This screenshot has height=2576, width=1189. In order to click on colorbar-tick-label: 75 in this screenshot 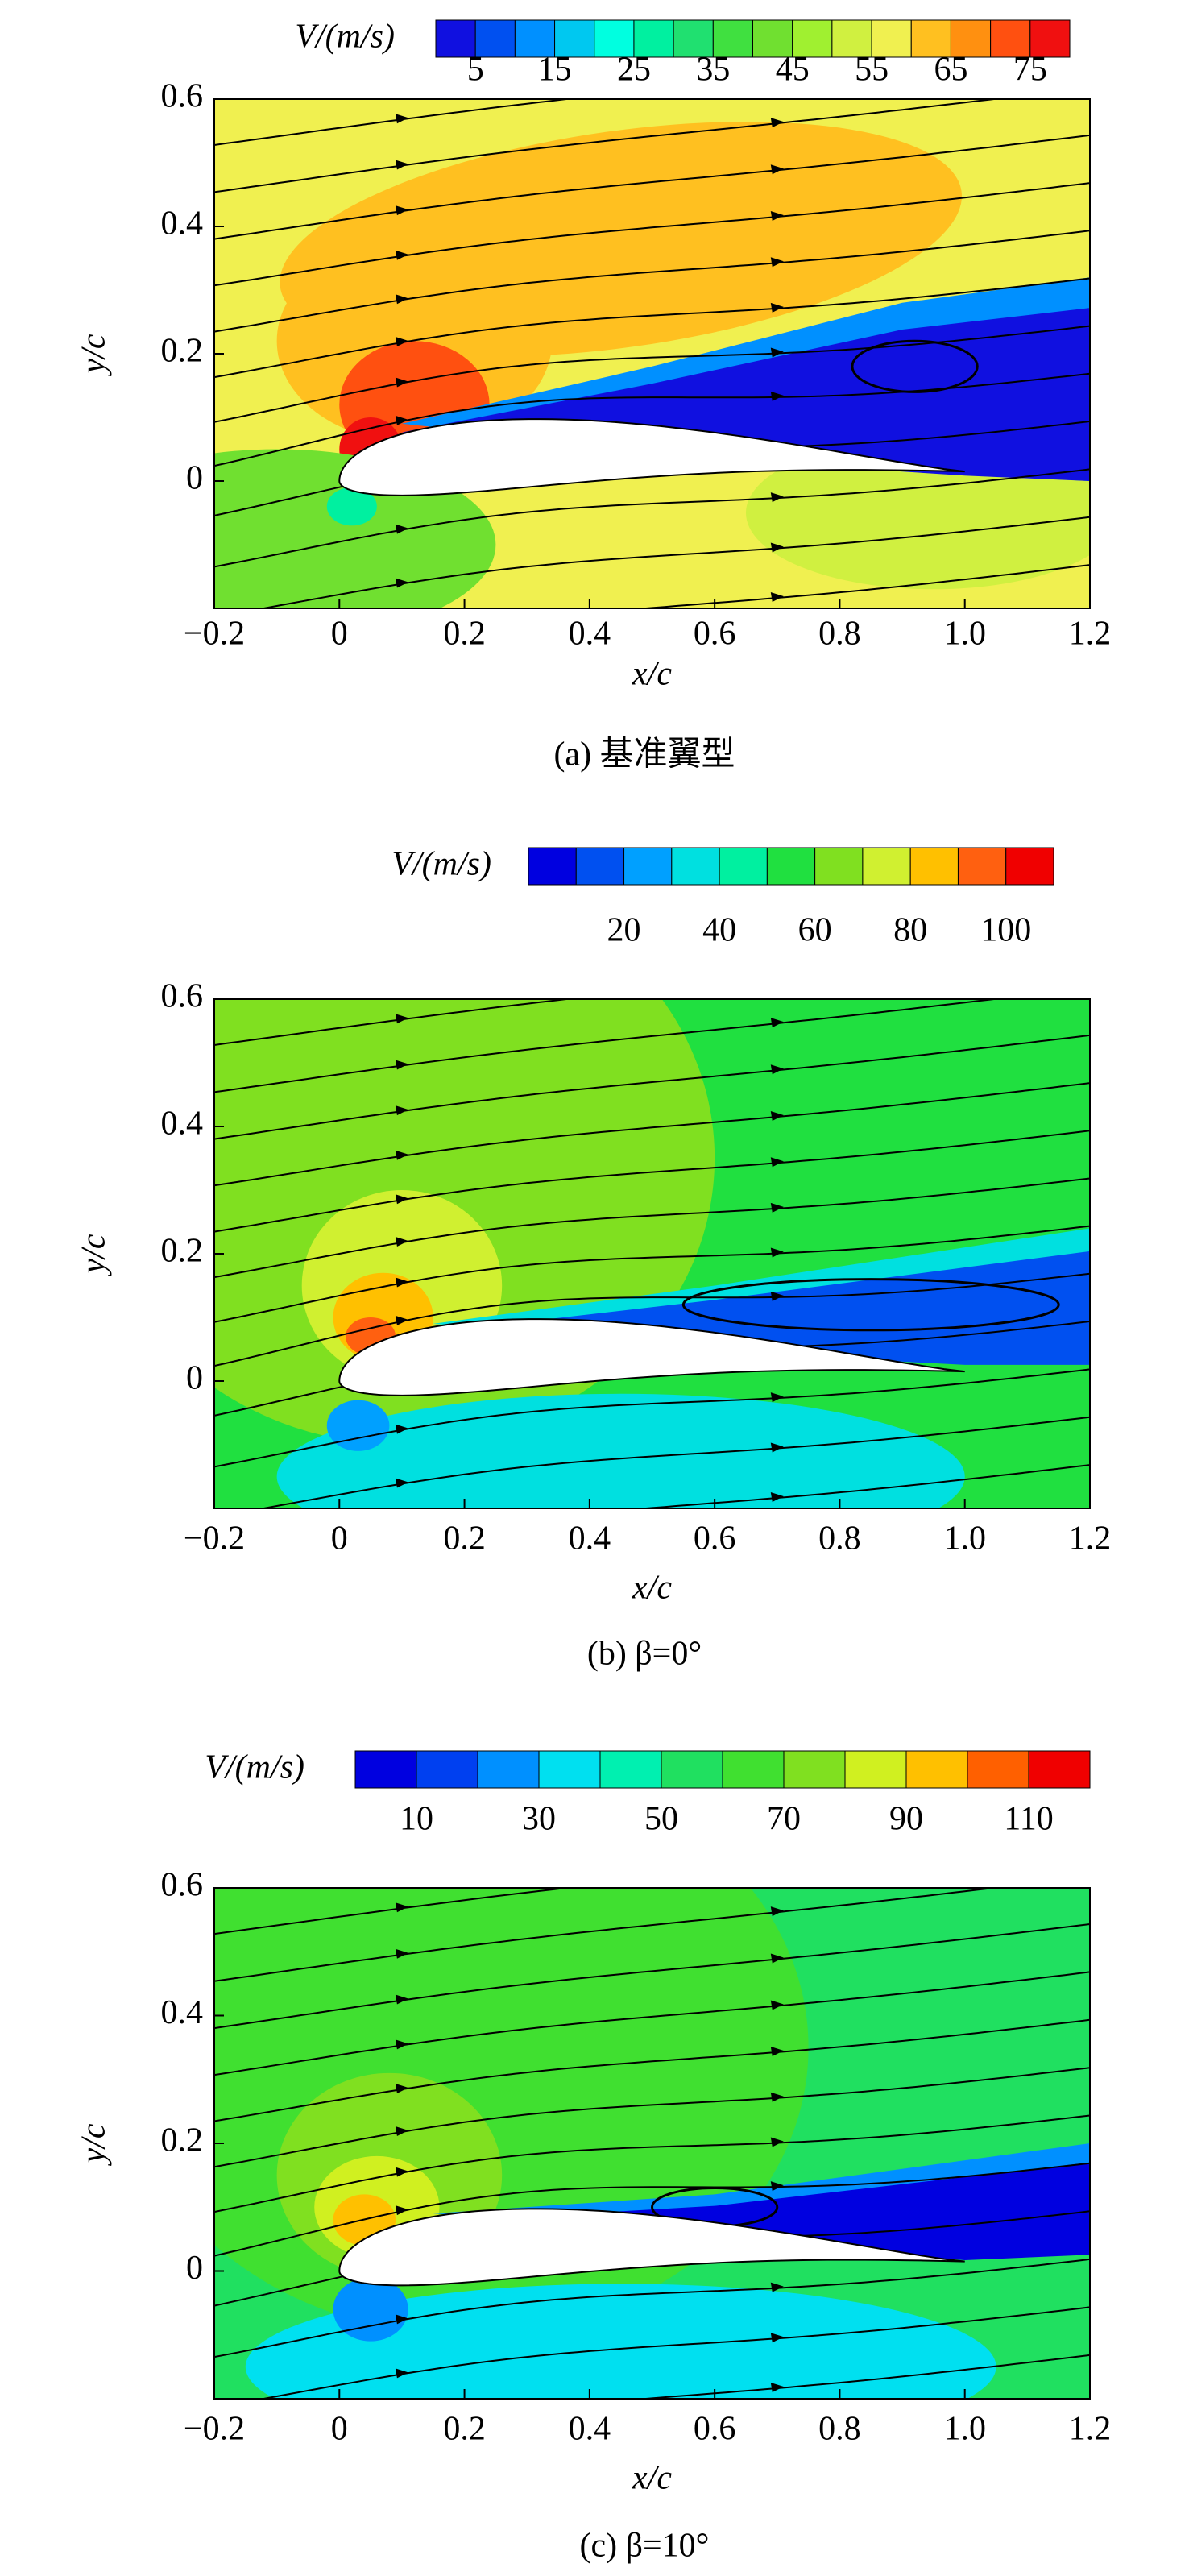, I will do `click(1030, 70)`.